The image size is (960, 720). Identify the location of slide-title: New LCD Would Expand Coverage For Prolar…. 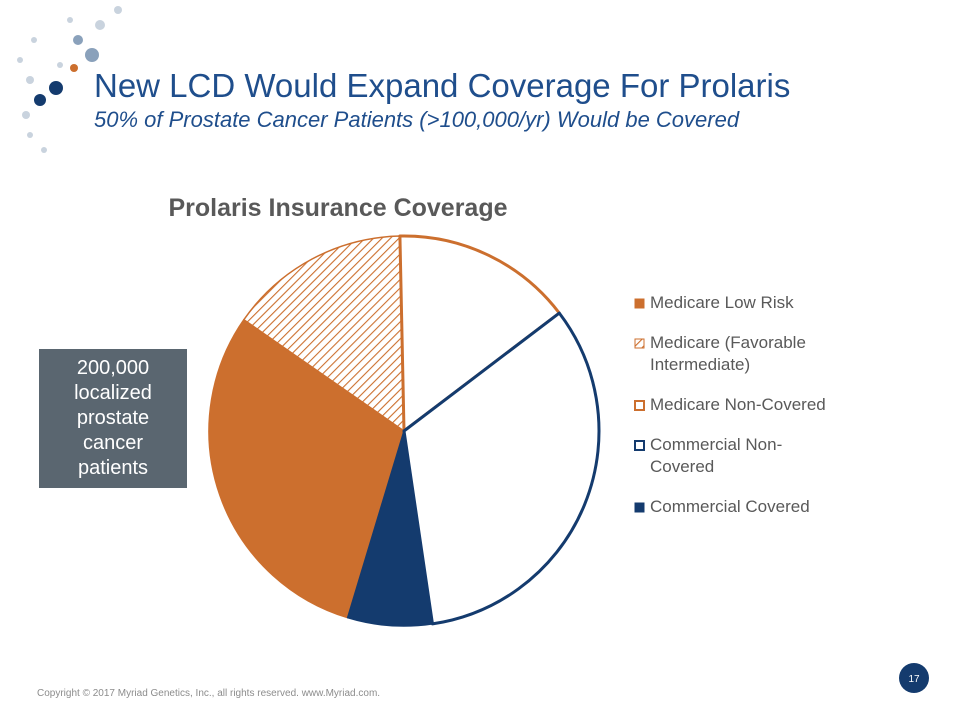
(442, 85).